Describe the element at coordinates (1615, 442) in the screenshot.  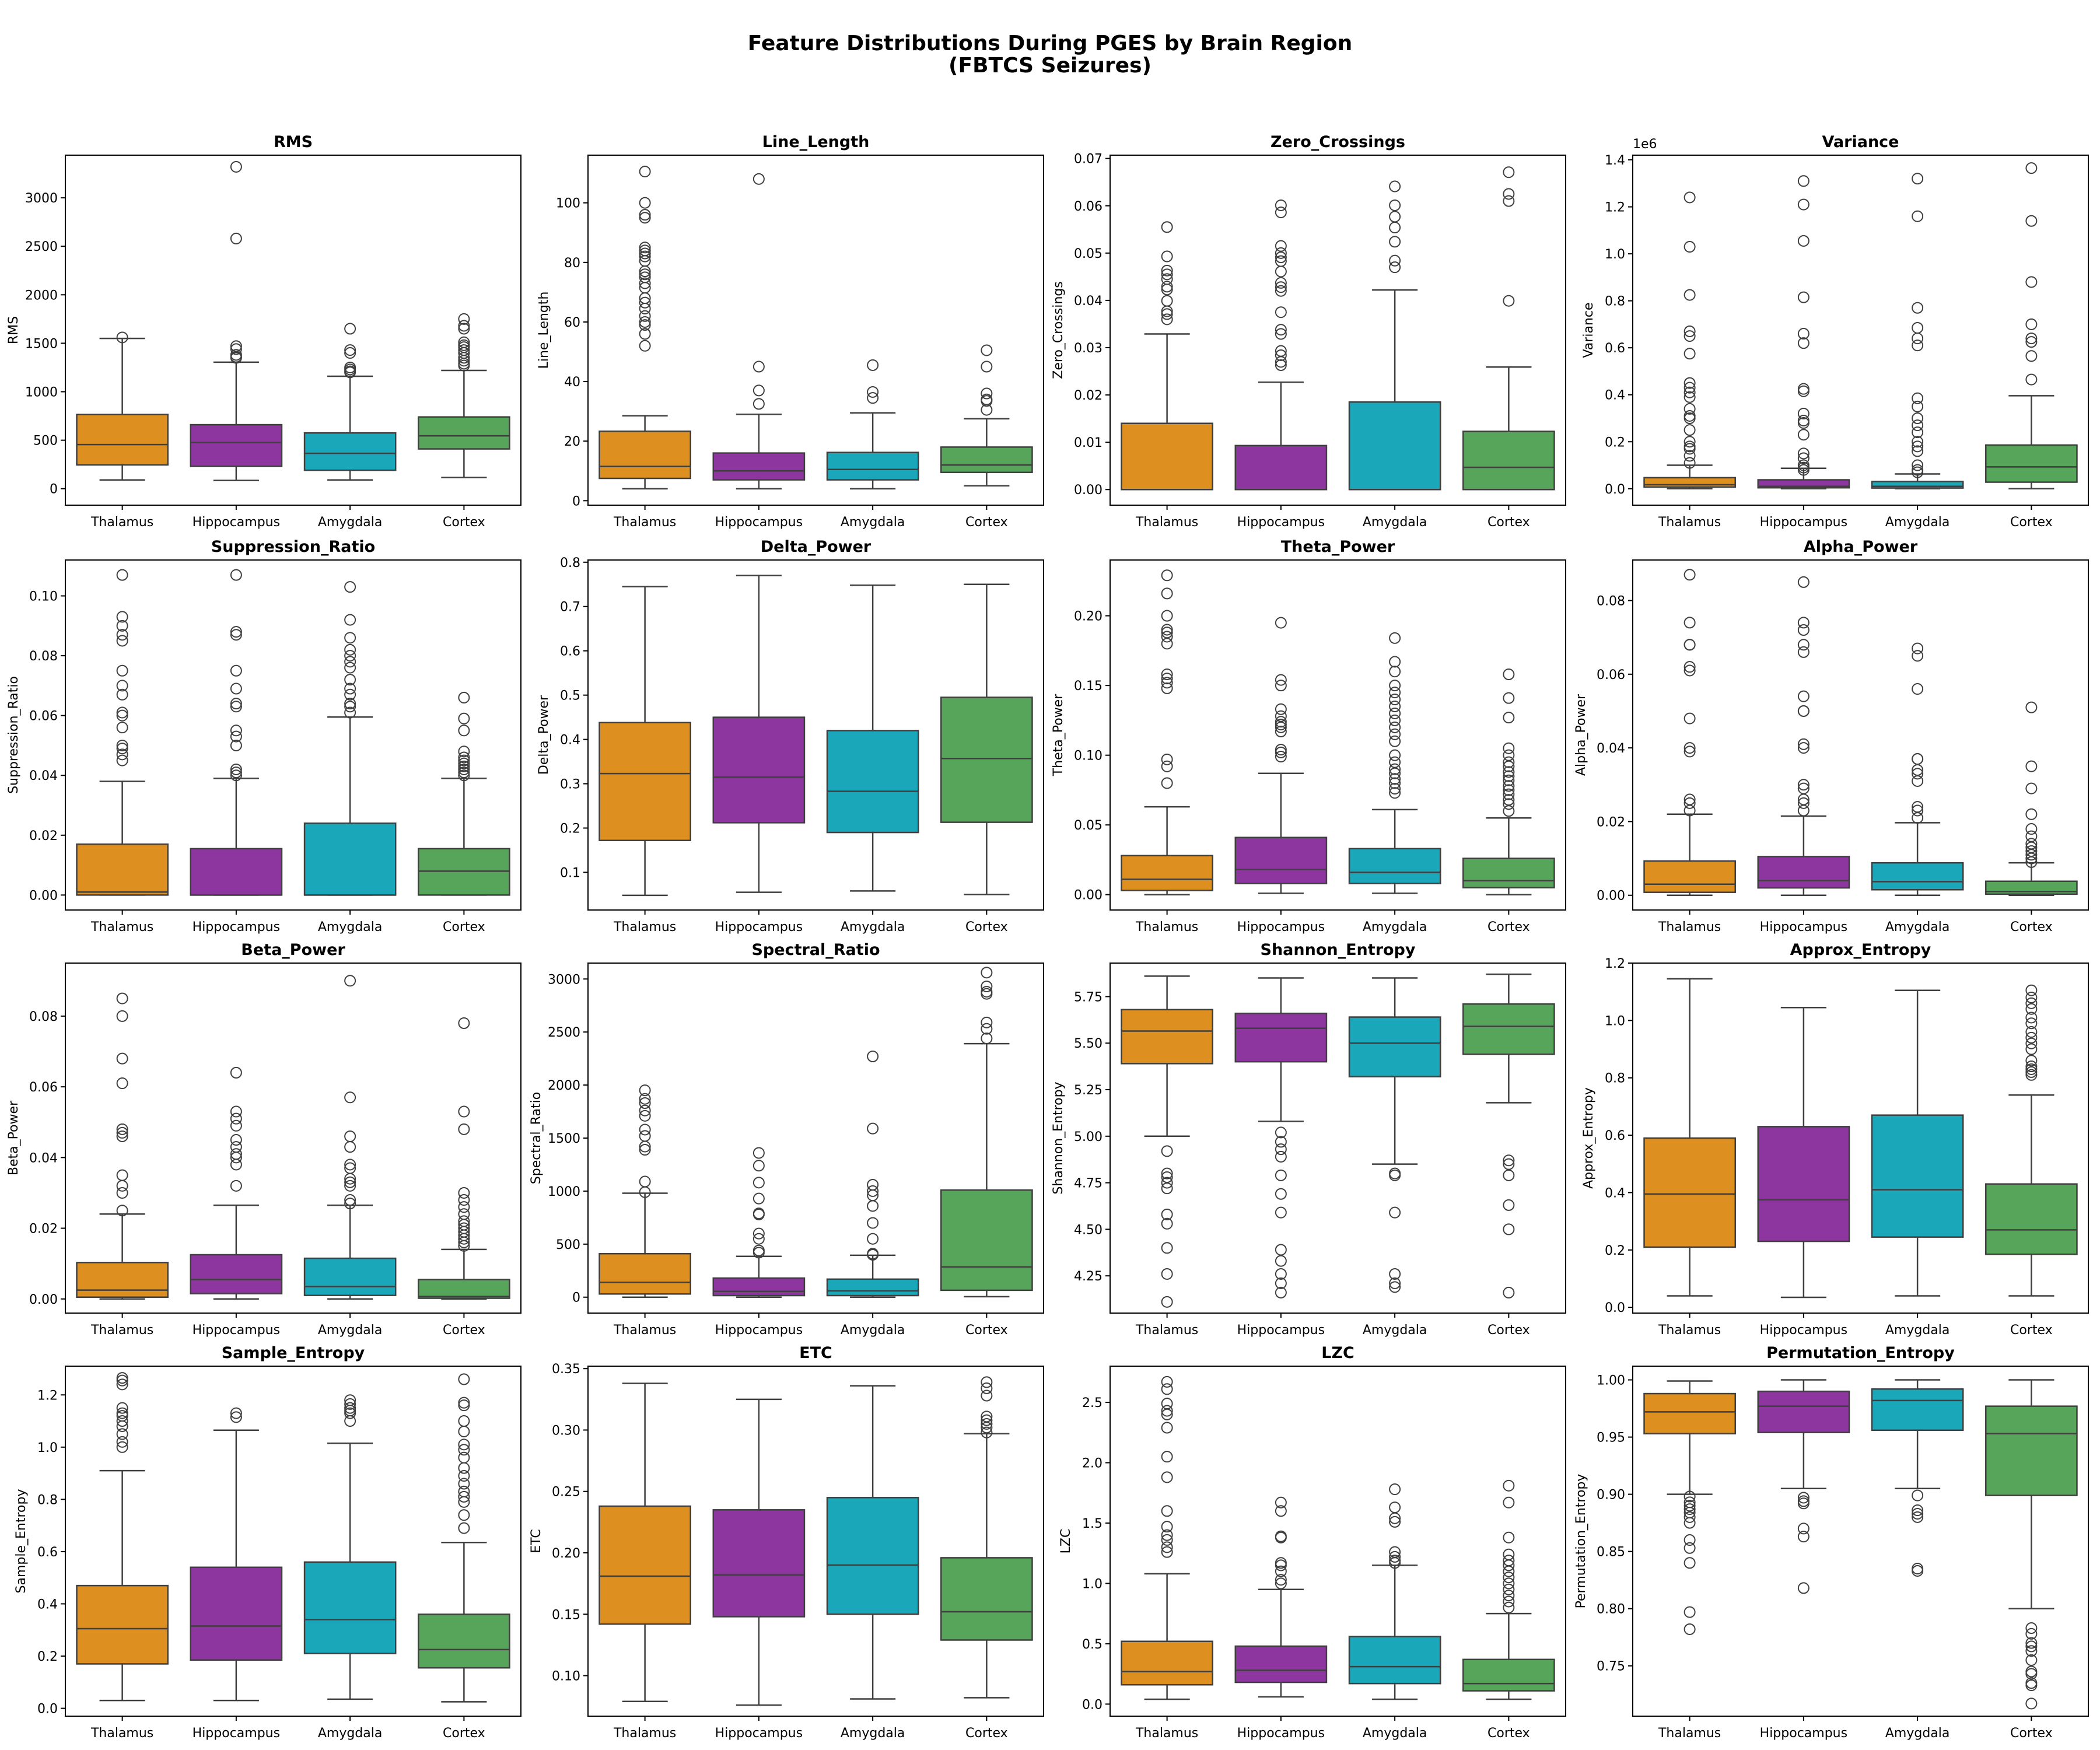
I see `y-tick-label: 0.2` at that location.